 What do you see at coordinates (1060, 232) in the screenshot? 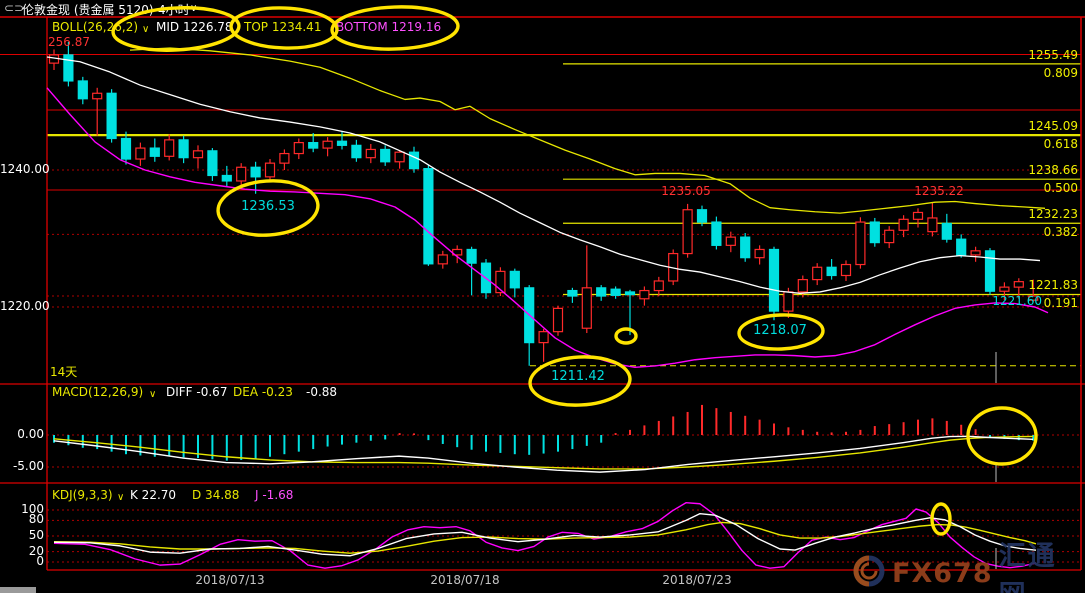
I see `axis-label: 0.382` at bounding box center [1060, 232].